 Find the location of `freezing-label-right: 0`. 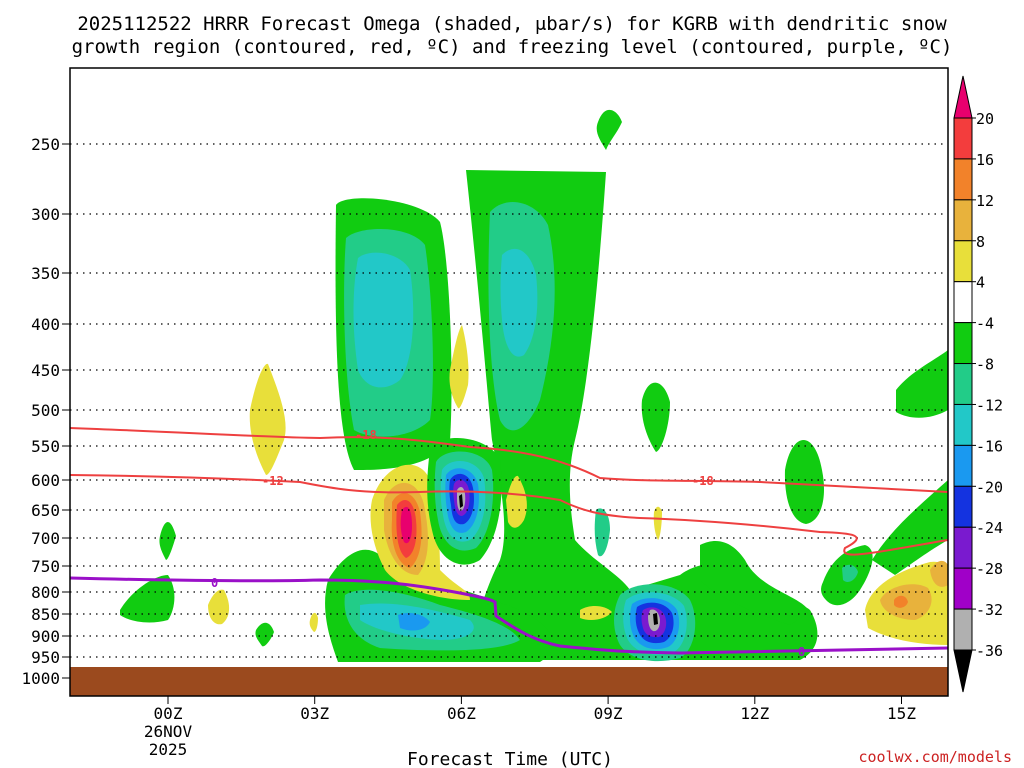

freezing-label-right: 0 is located at coordinates (801, 652).